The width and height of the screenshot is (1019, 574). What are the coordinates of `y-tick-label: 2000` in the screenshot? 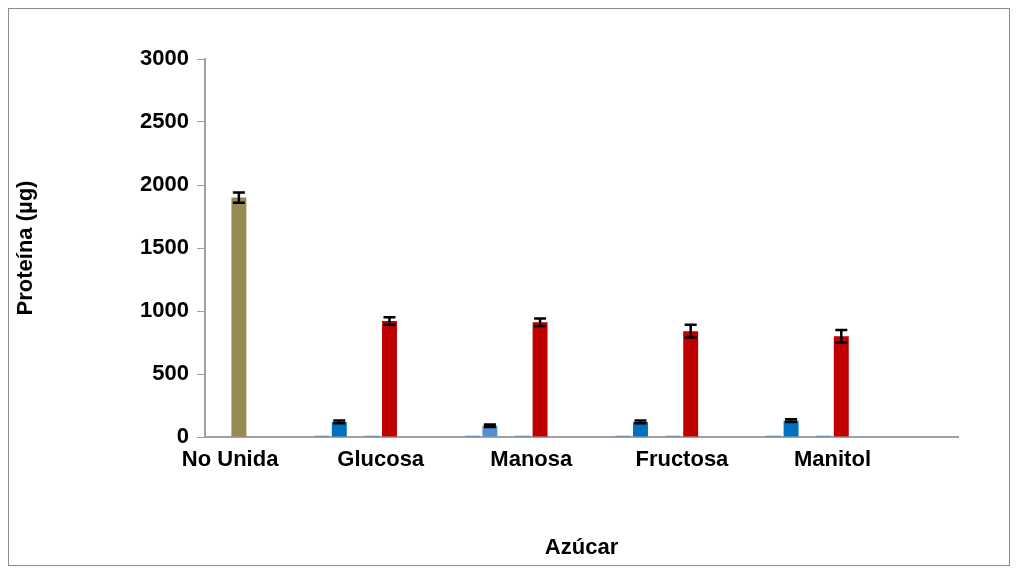 It's located at (164, 184).